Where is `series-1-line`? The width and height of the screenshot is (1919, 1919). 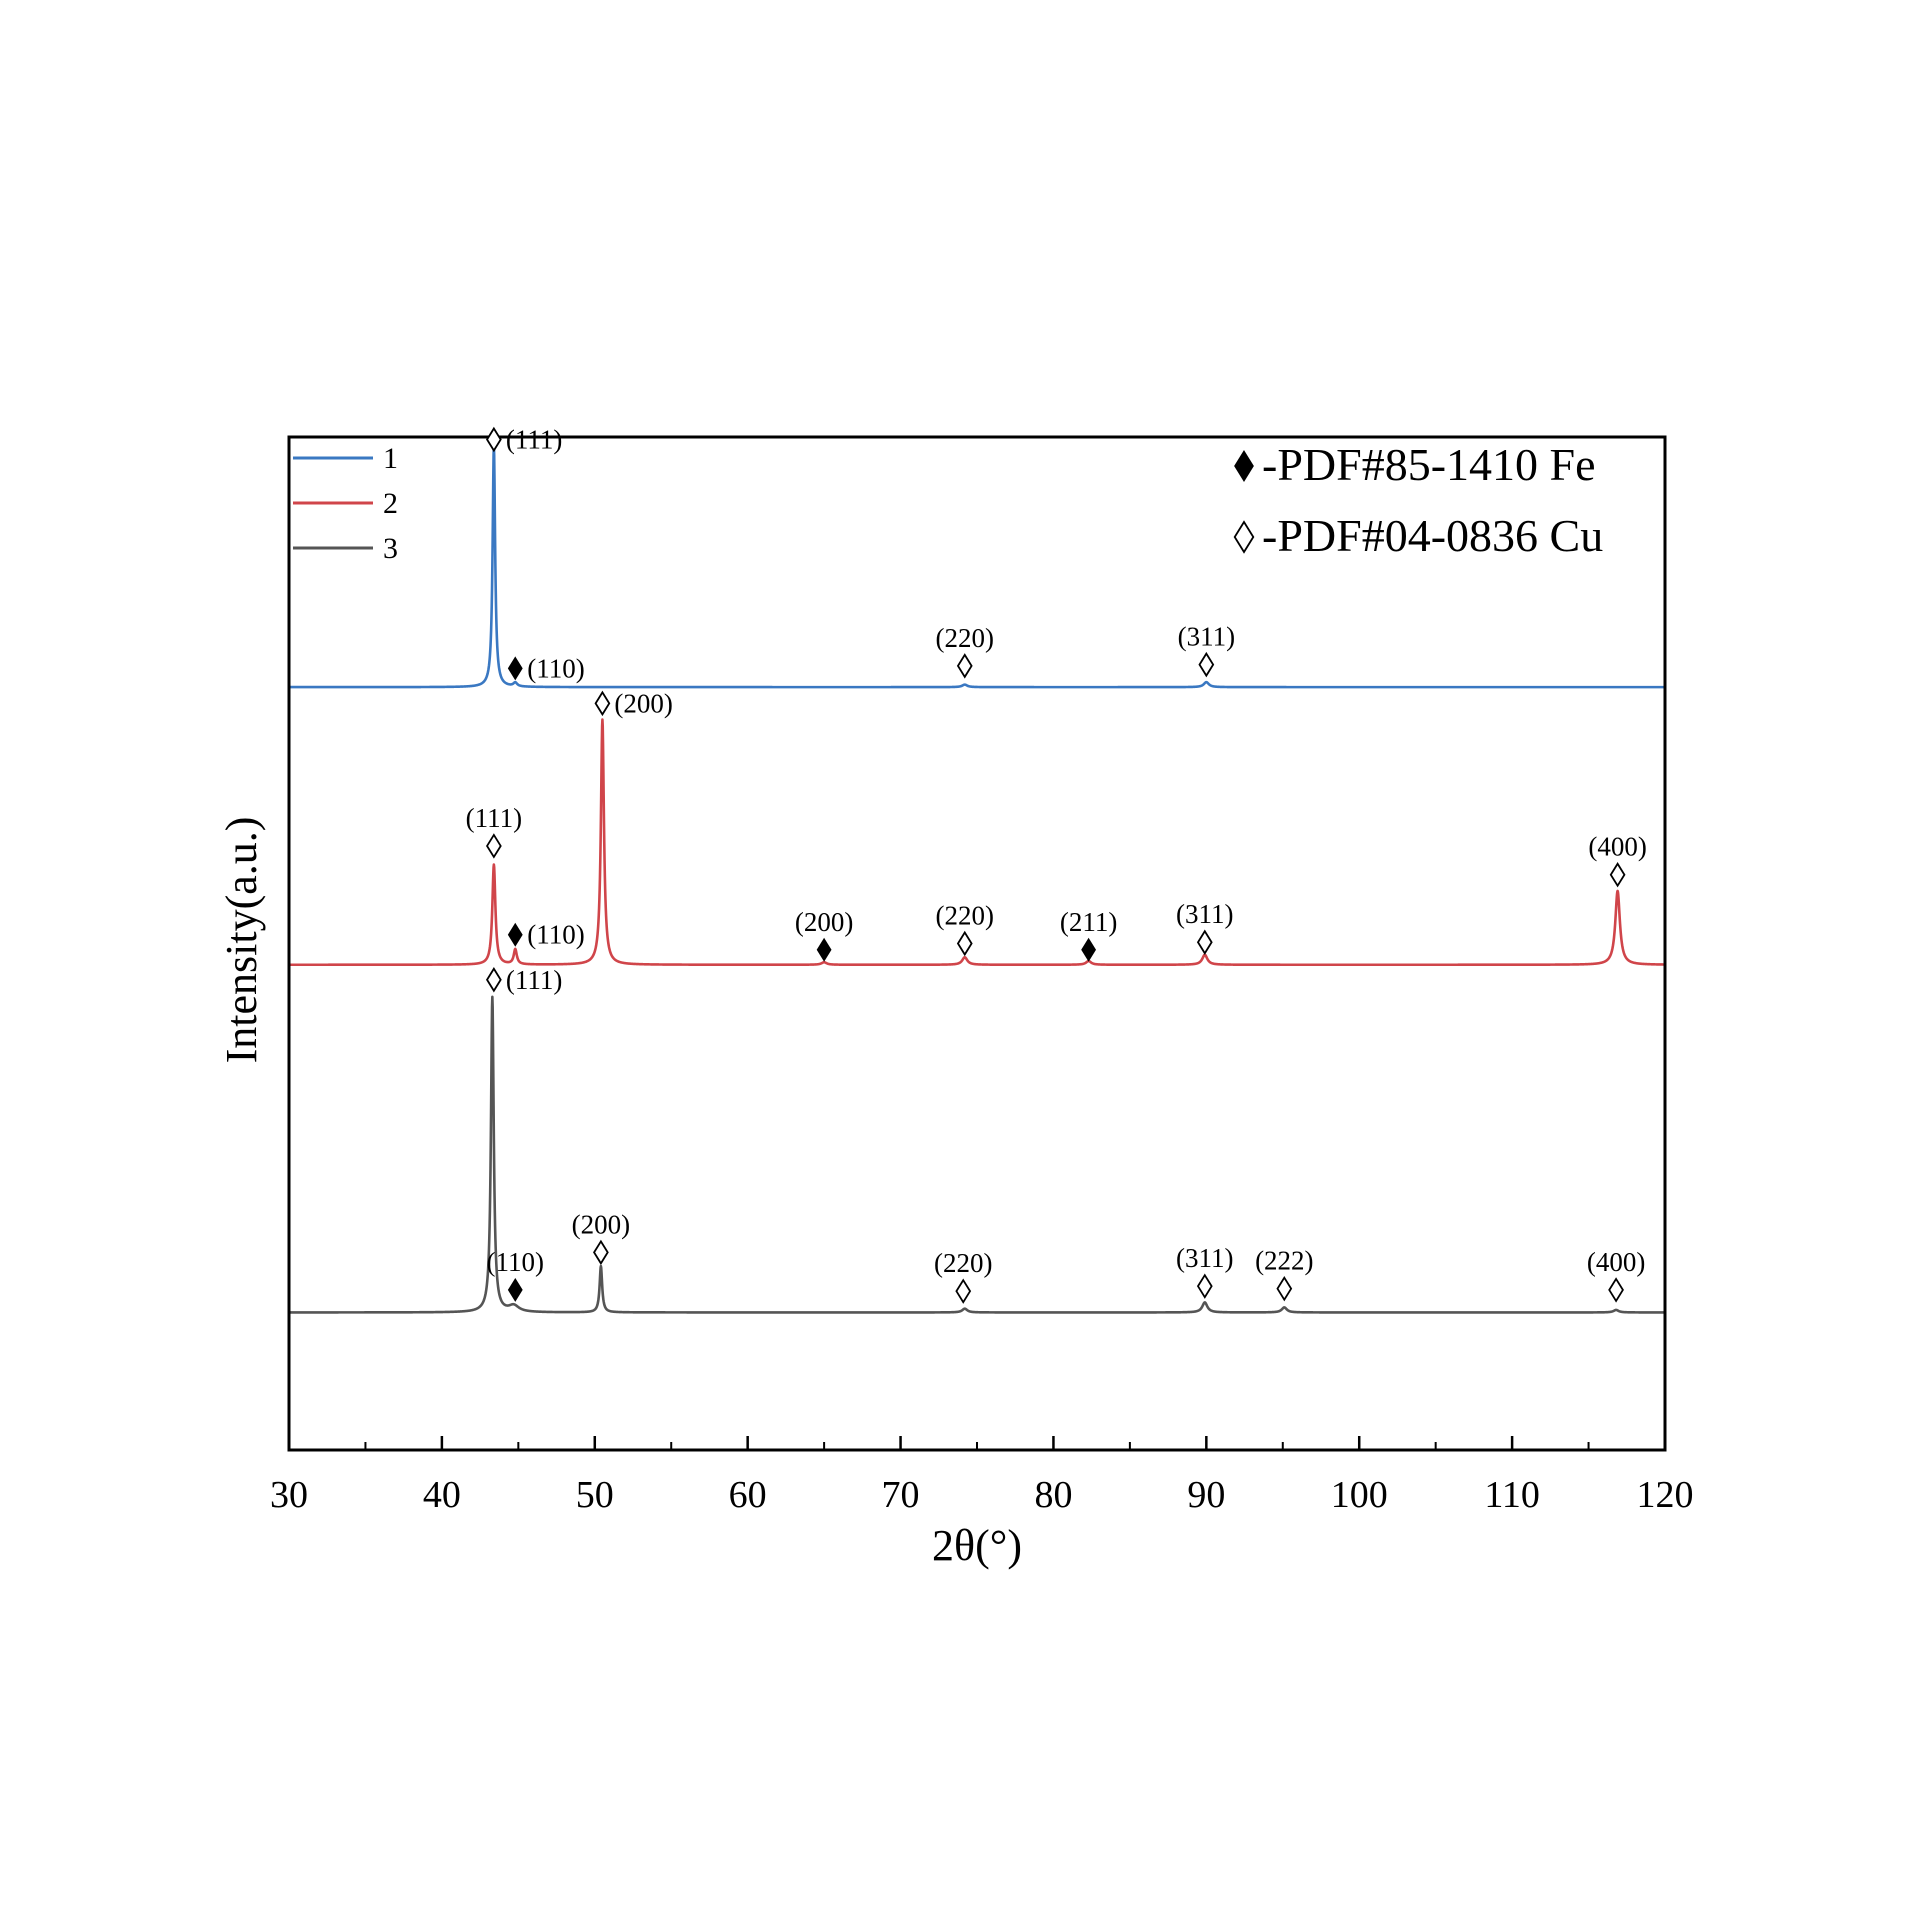
series-1-line is located at coordinates (977, 566).